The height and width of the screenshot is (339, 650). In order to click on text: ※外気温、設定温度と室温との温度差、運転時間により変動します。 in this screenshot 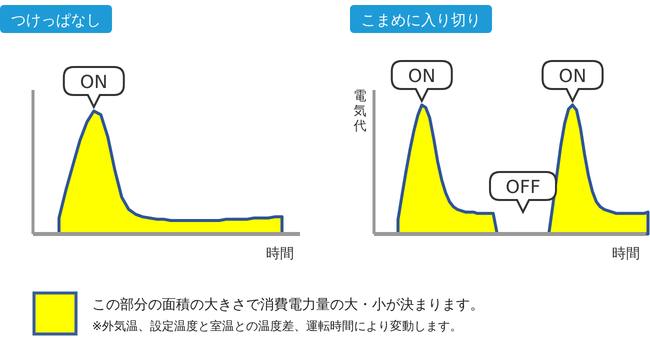, I will do `click(277, 326)`.